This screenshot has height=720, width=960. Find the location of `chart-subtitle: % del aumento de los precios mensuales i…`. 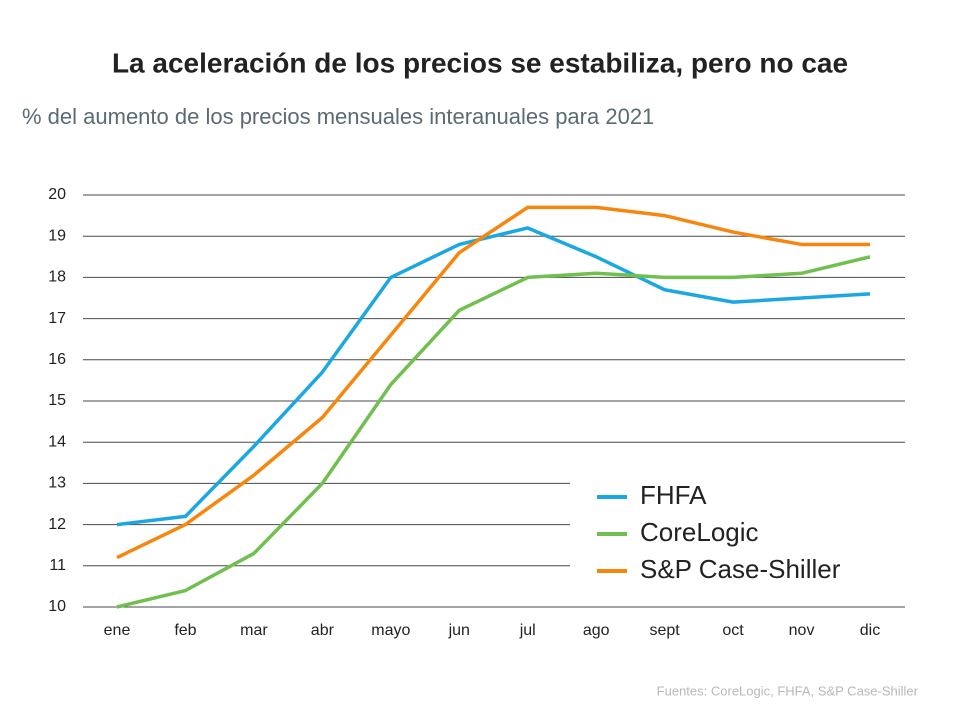

chart-subtitle: % del aumento de los precios mensuales i… is located at coordinates (338, 116).